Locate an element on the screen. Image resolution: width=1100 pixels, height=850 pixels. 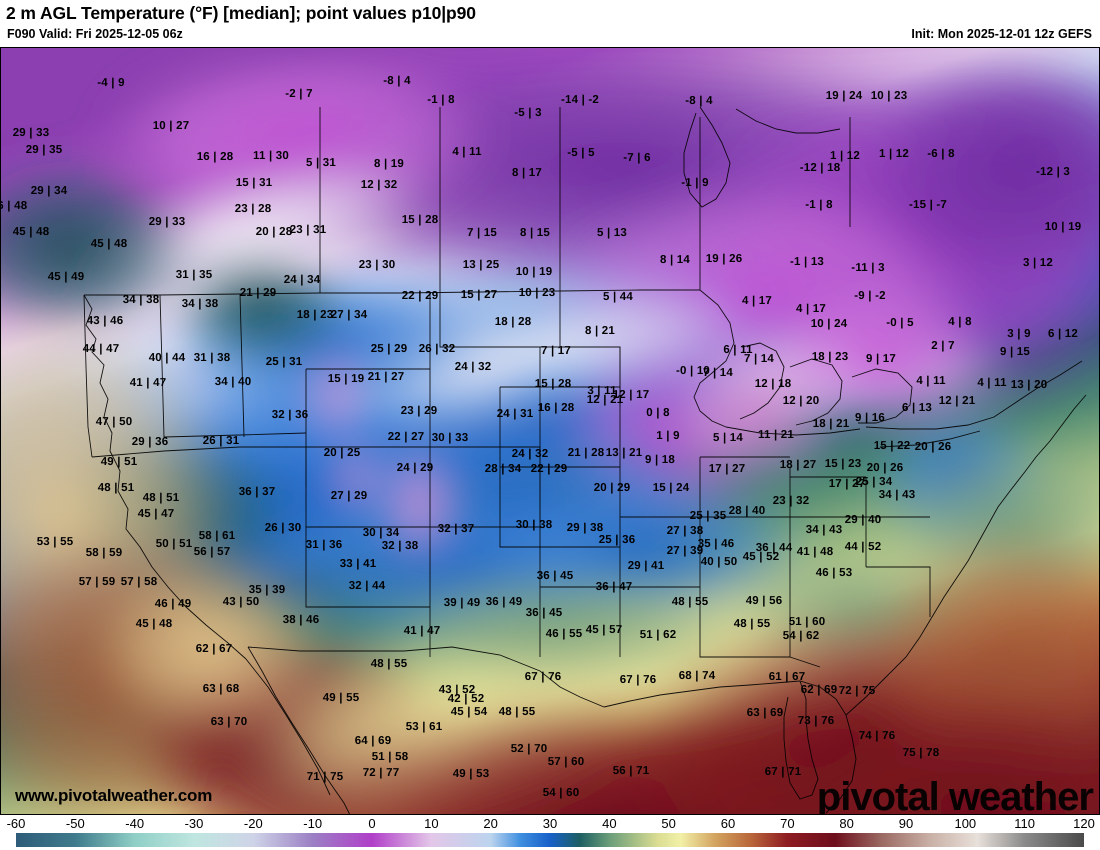
point-value: 4 | 8 is located at coordinates (960, 322).